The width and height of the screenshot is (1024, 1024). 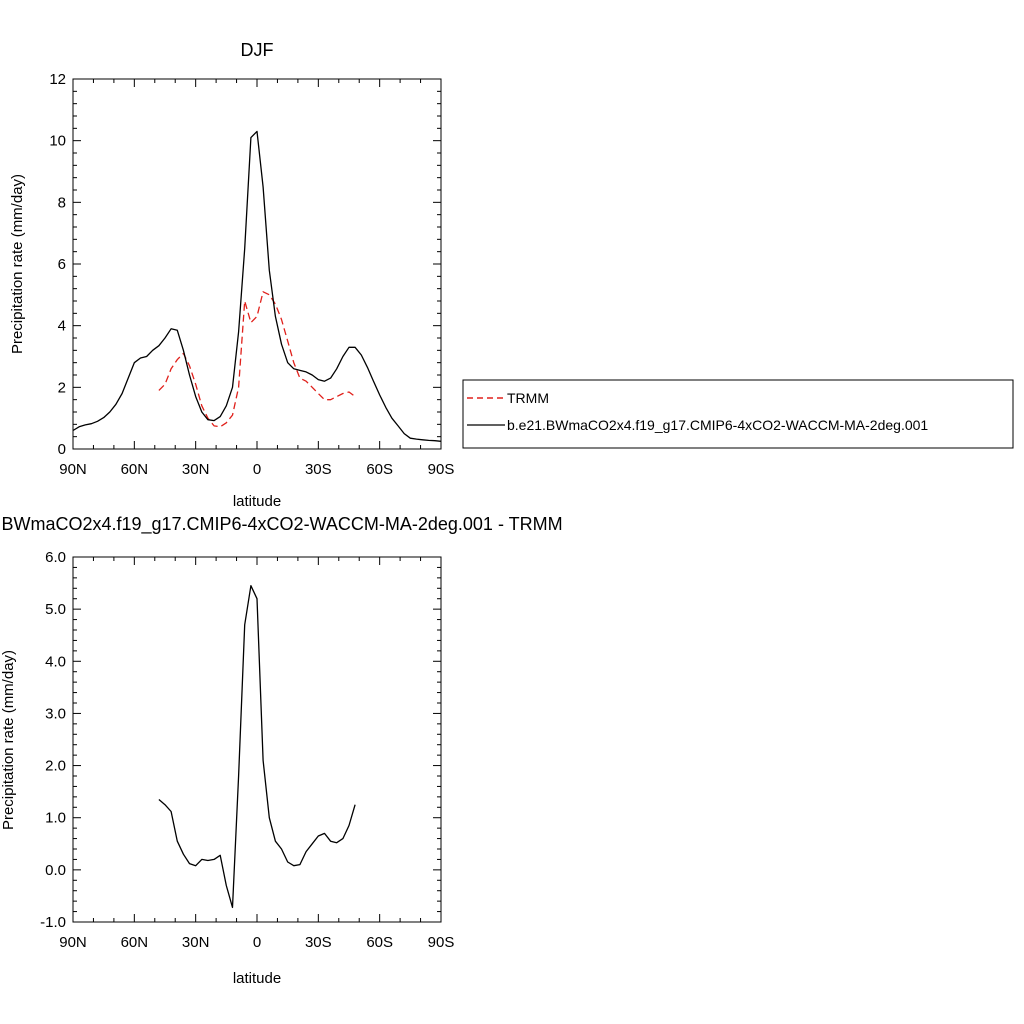 I want to click on legend-label-trmm: TRMM, so click(x=528, y=398).